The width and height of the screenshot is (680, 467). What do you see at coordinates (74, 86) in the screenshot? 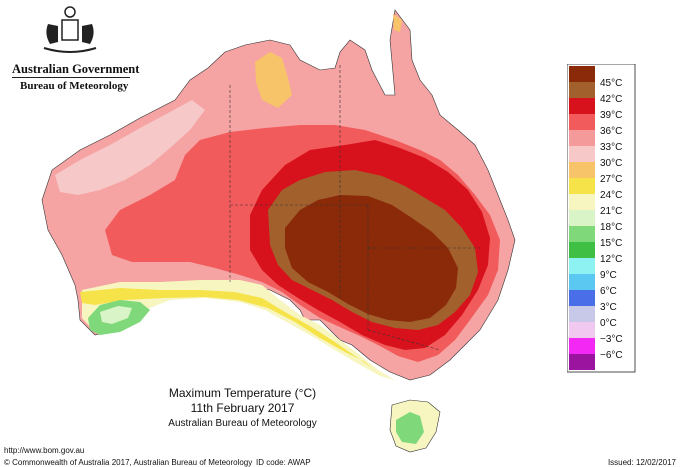
I see `bureau-label: Bureau of Meteorology` at bounding box center [74, 86].